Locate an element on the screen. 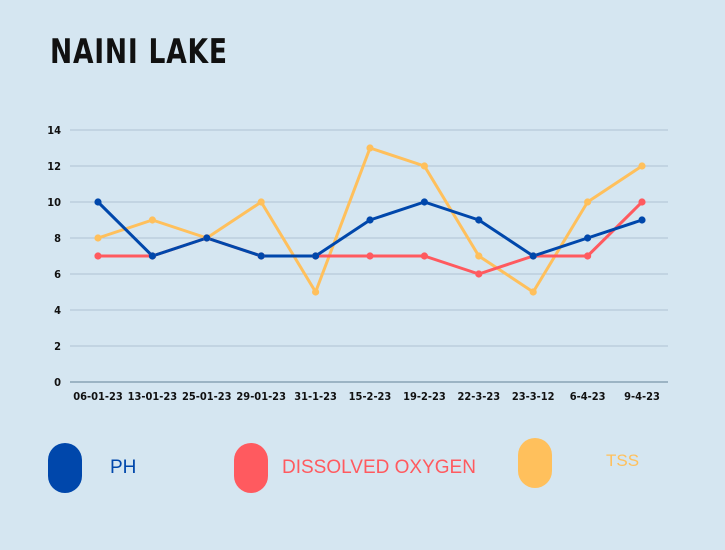 This screenshot has height=550, width=725. legend-label-tss: TSS is located at coordinates (623, 460).